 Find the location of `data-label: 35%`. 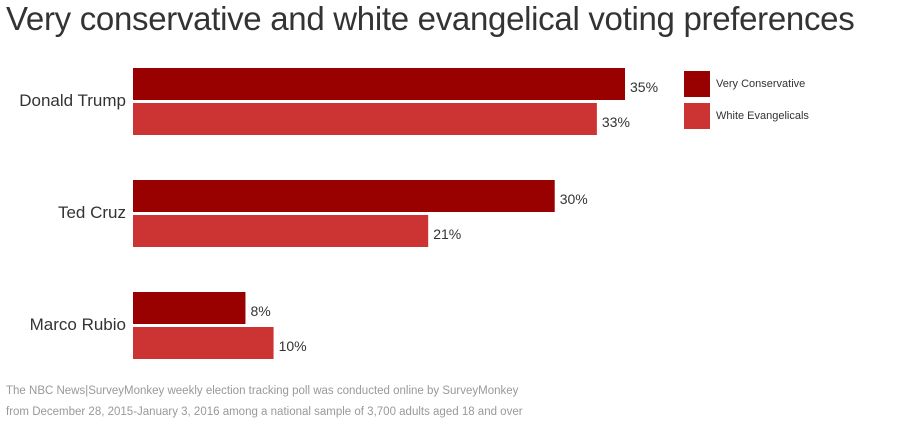

data-label: 35% is located at coordinates (644, 87).